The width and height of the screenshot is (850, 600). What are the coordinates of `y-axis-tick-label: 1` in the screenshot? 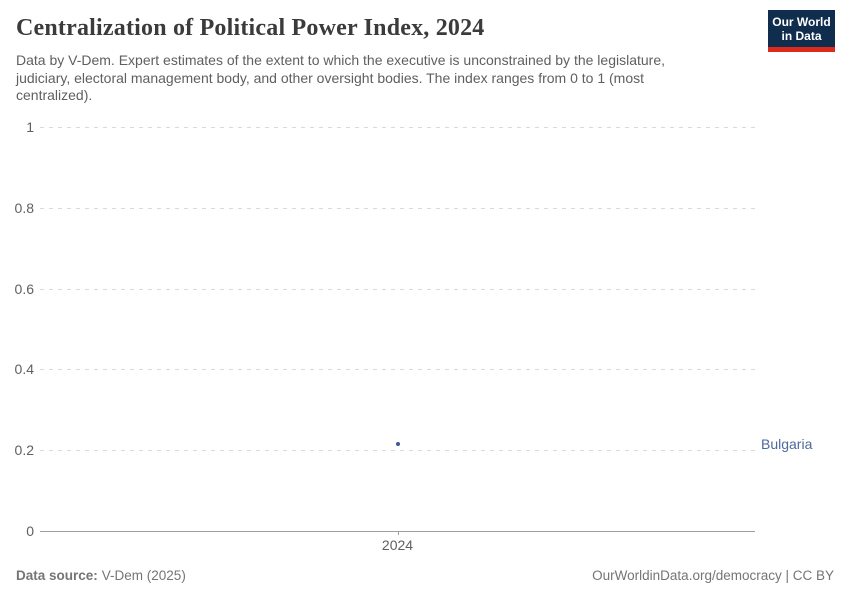 It's located at (30, 127).